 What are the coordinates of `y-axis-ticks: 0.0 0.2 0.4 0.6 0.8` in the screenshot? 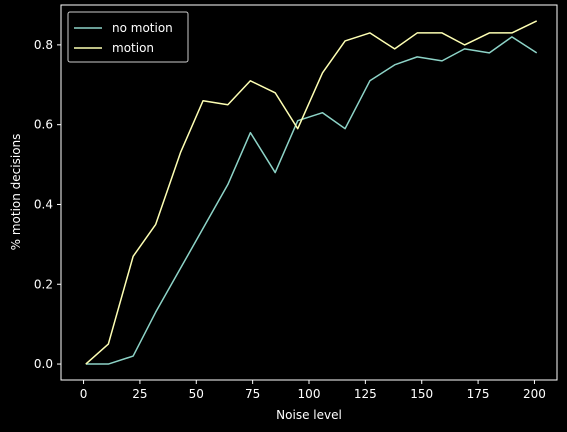 It's located at (47, 204).